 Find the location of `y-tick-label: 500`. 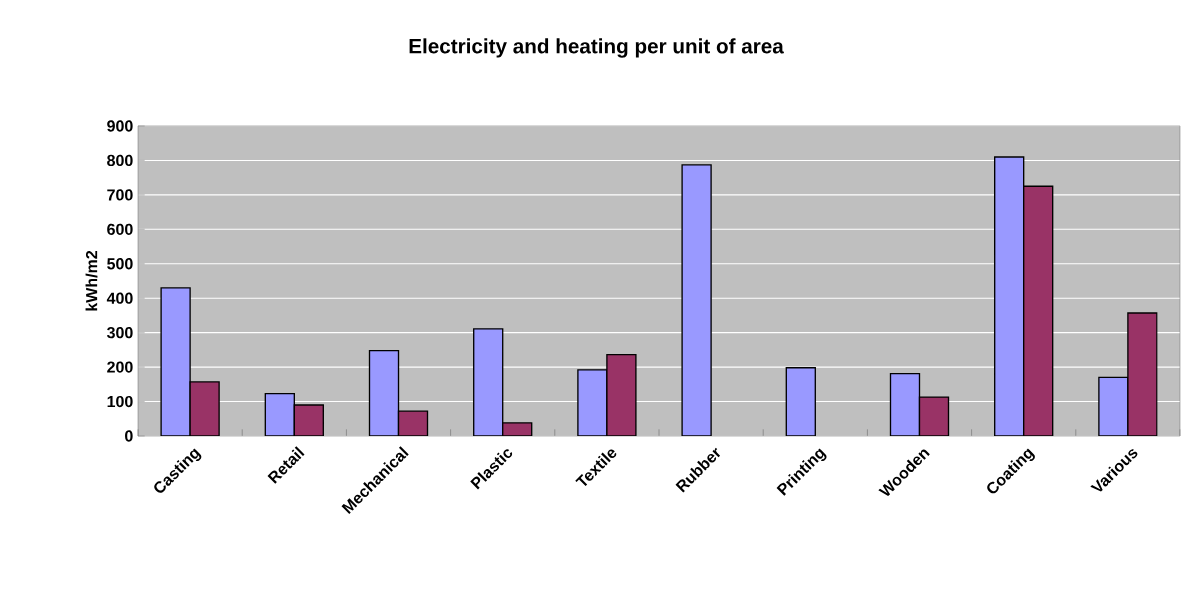

y-tick-label: 500 is located at coordinates (120, 264).